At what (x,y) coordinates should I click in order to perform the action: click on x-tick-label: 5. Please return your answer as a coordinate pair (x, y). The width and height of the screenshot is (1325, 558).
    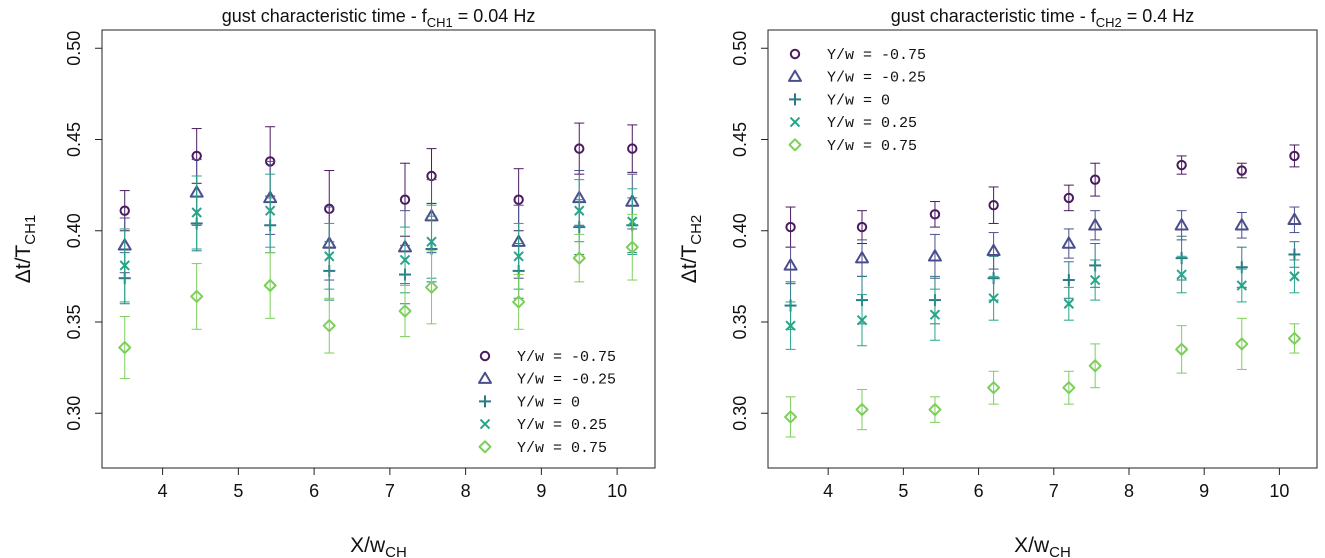
    Looking at the image, I should click on (238, 491).